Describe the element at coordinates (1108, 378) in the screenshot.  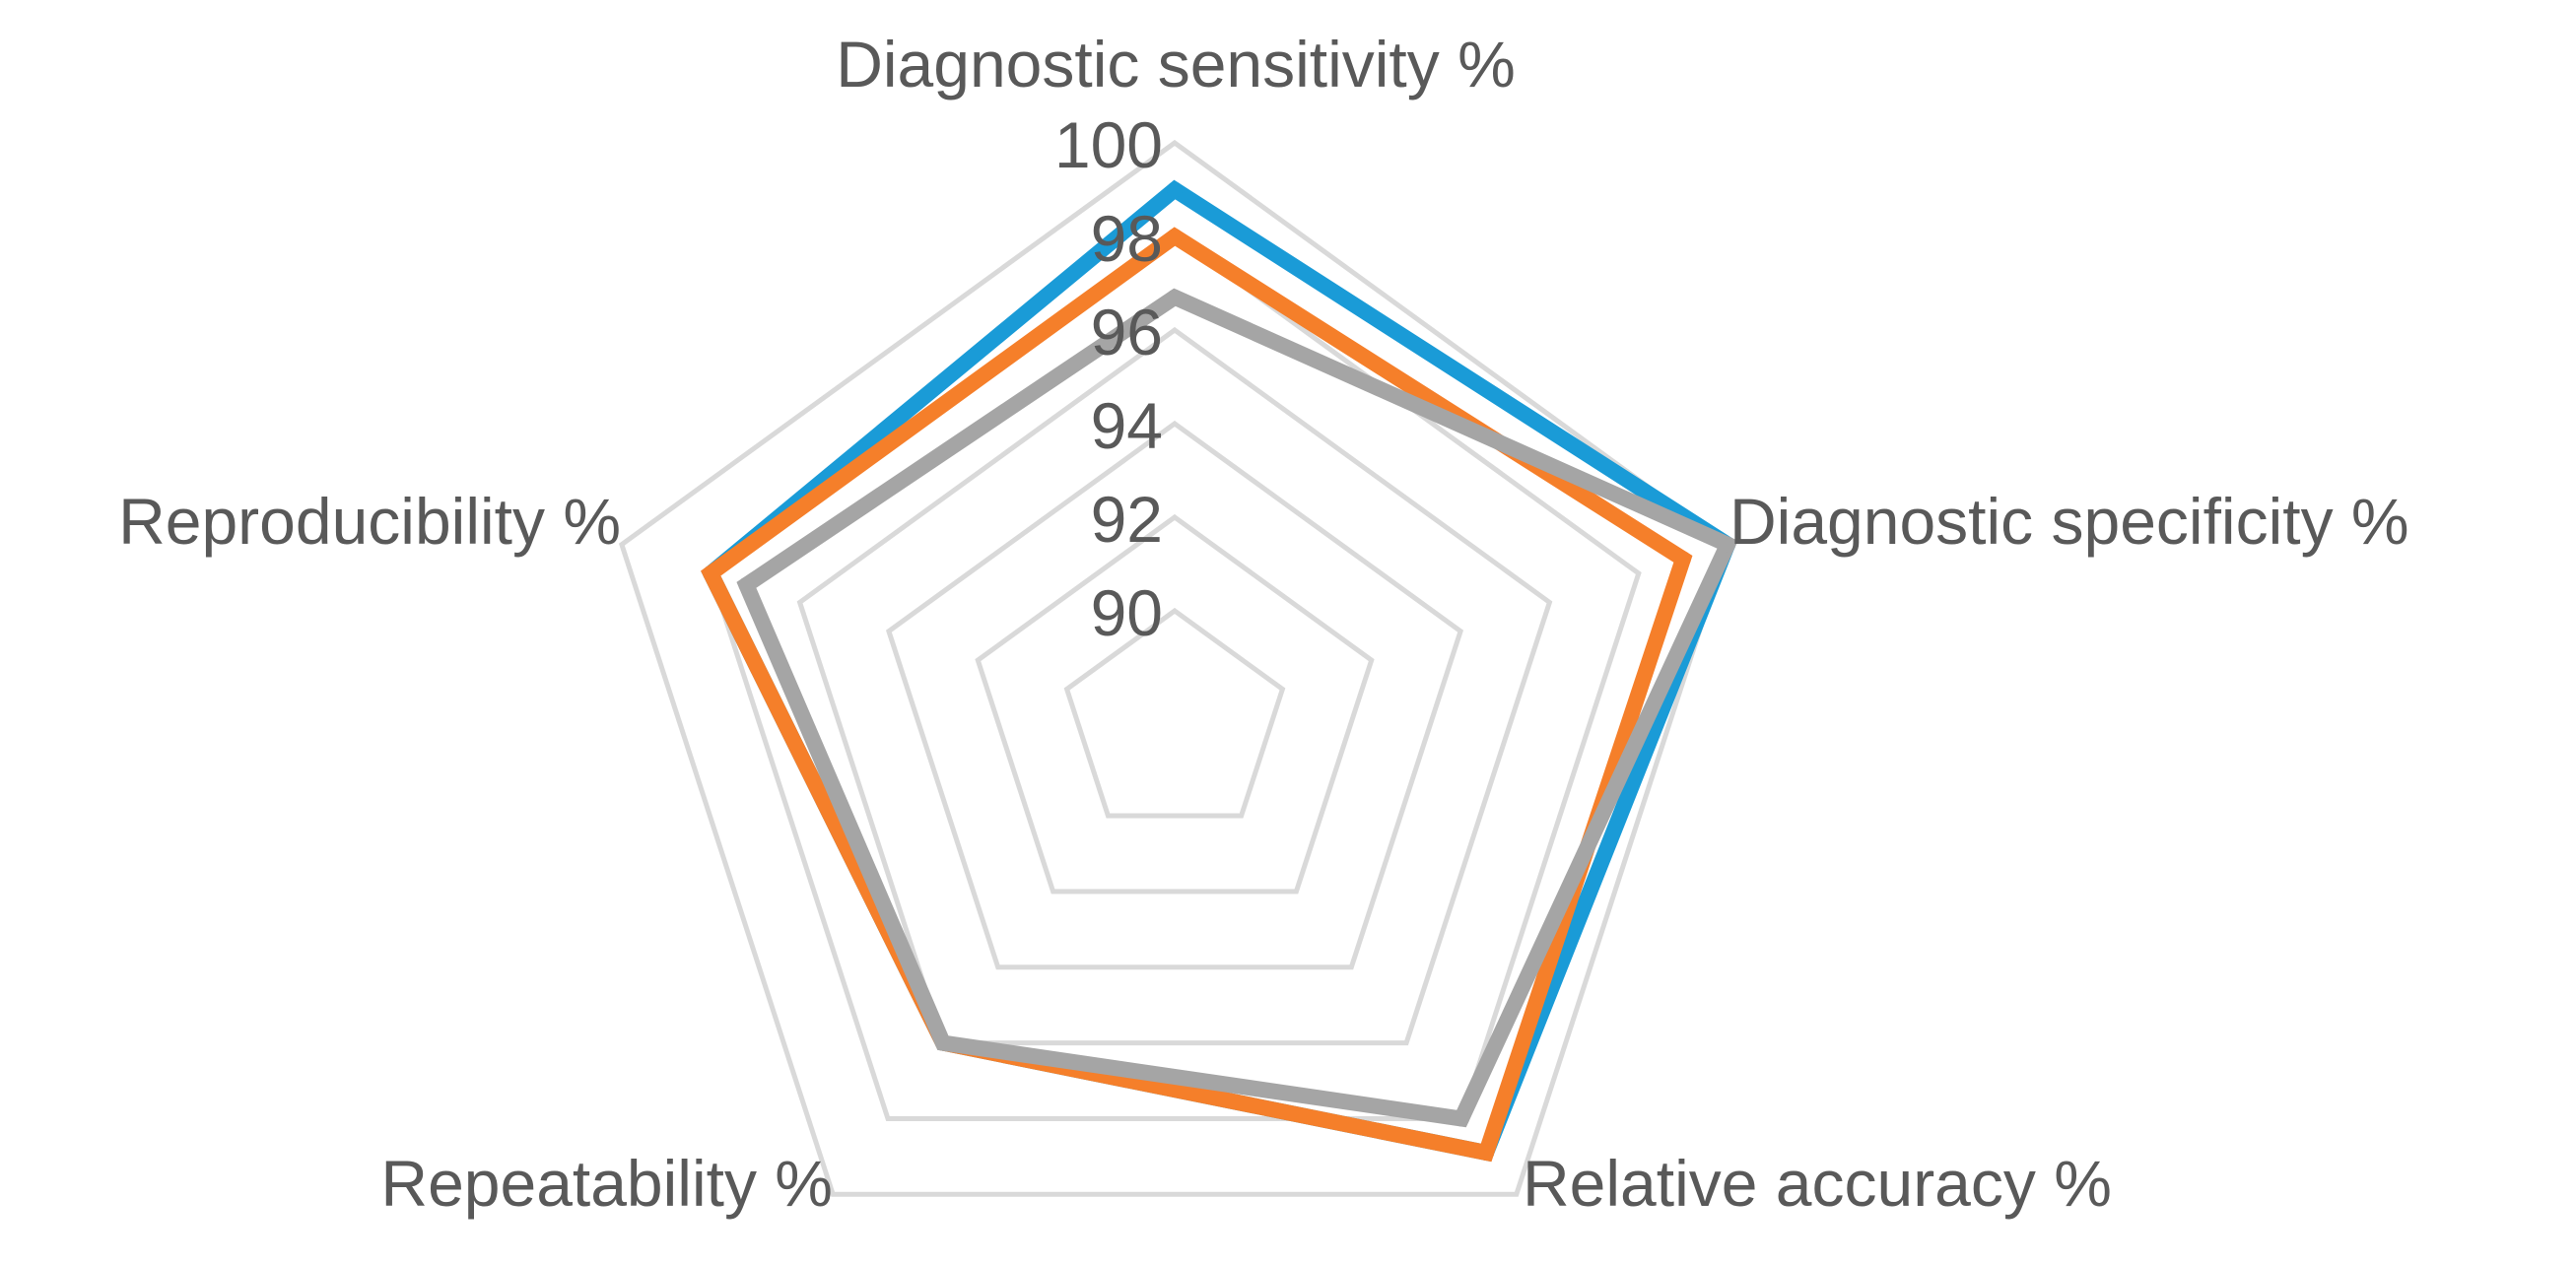
I see `tick-labels: 90 92 94 96 98 100` at that location.